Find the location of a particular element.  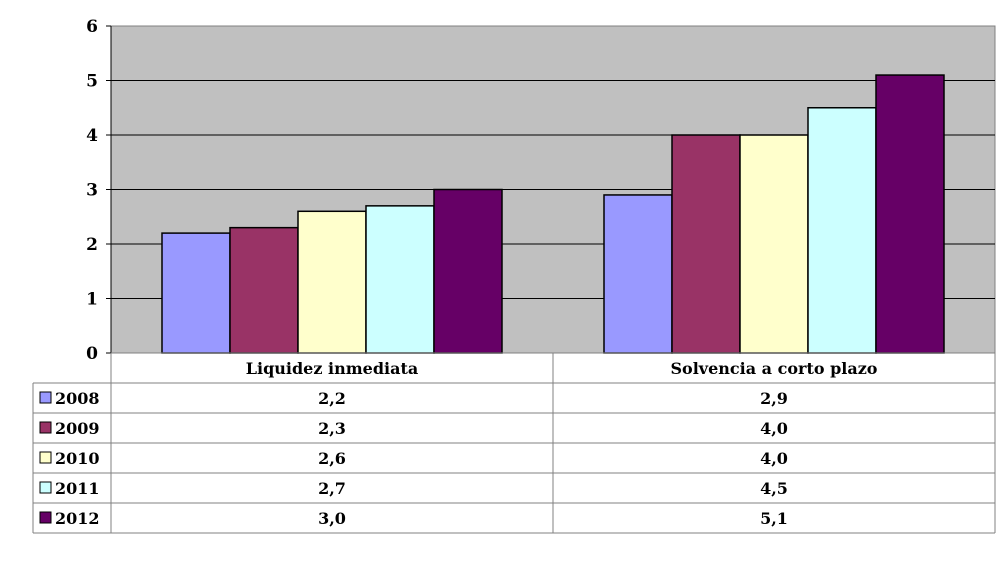

data-label: 2,7 is located at coordinates (332, 488).